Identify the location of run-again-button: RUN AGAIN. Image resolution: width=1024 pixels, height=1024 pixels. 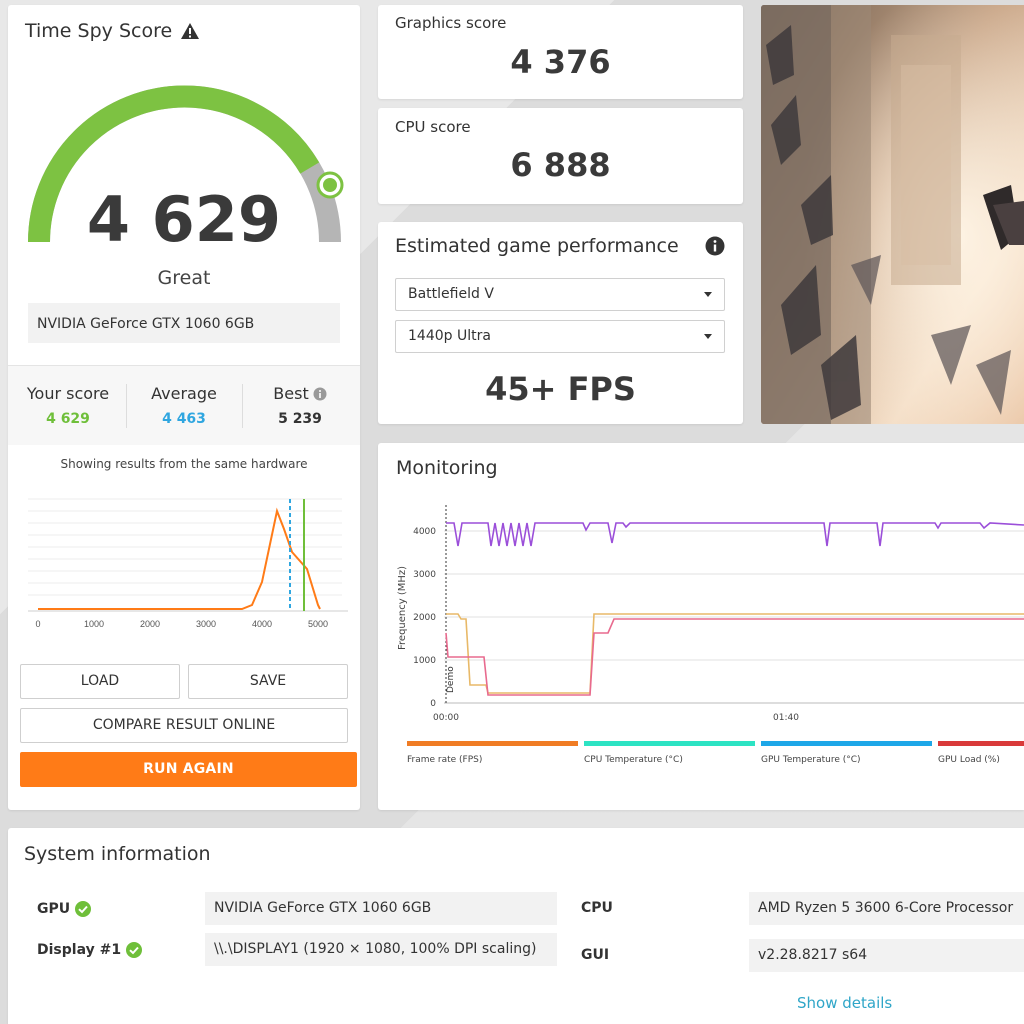
(188, 769).